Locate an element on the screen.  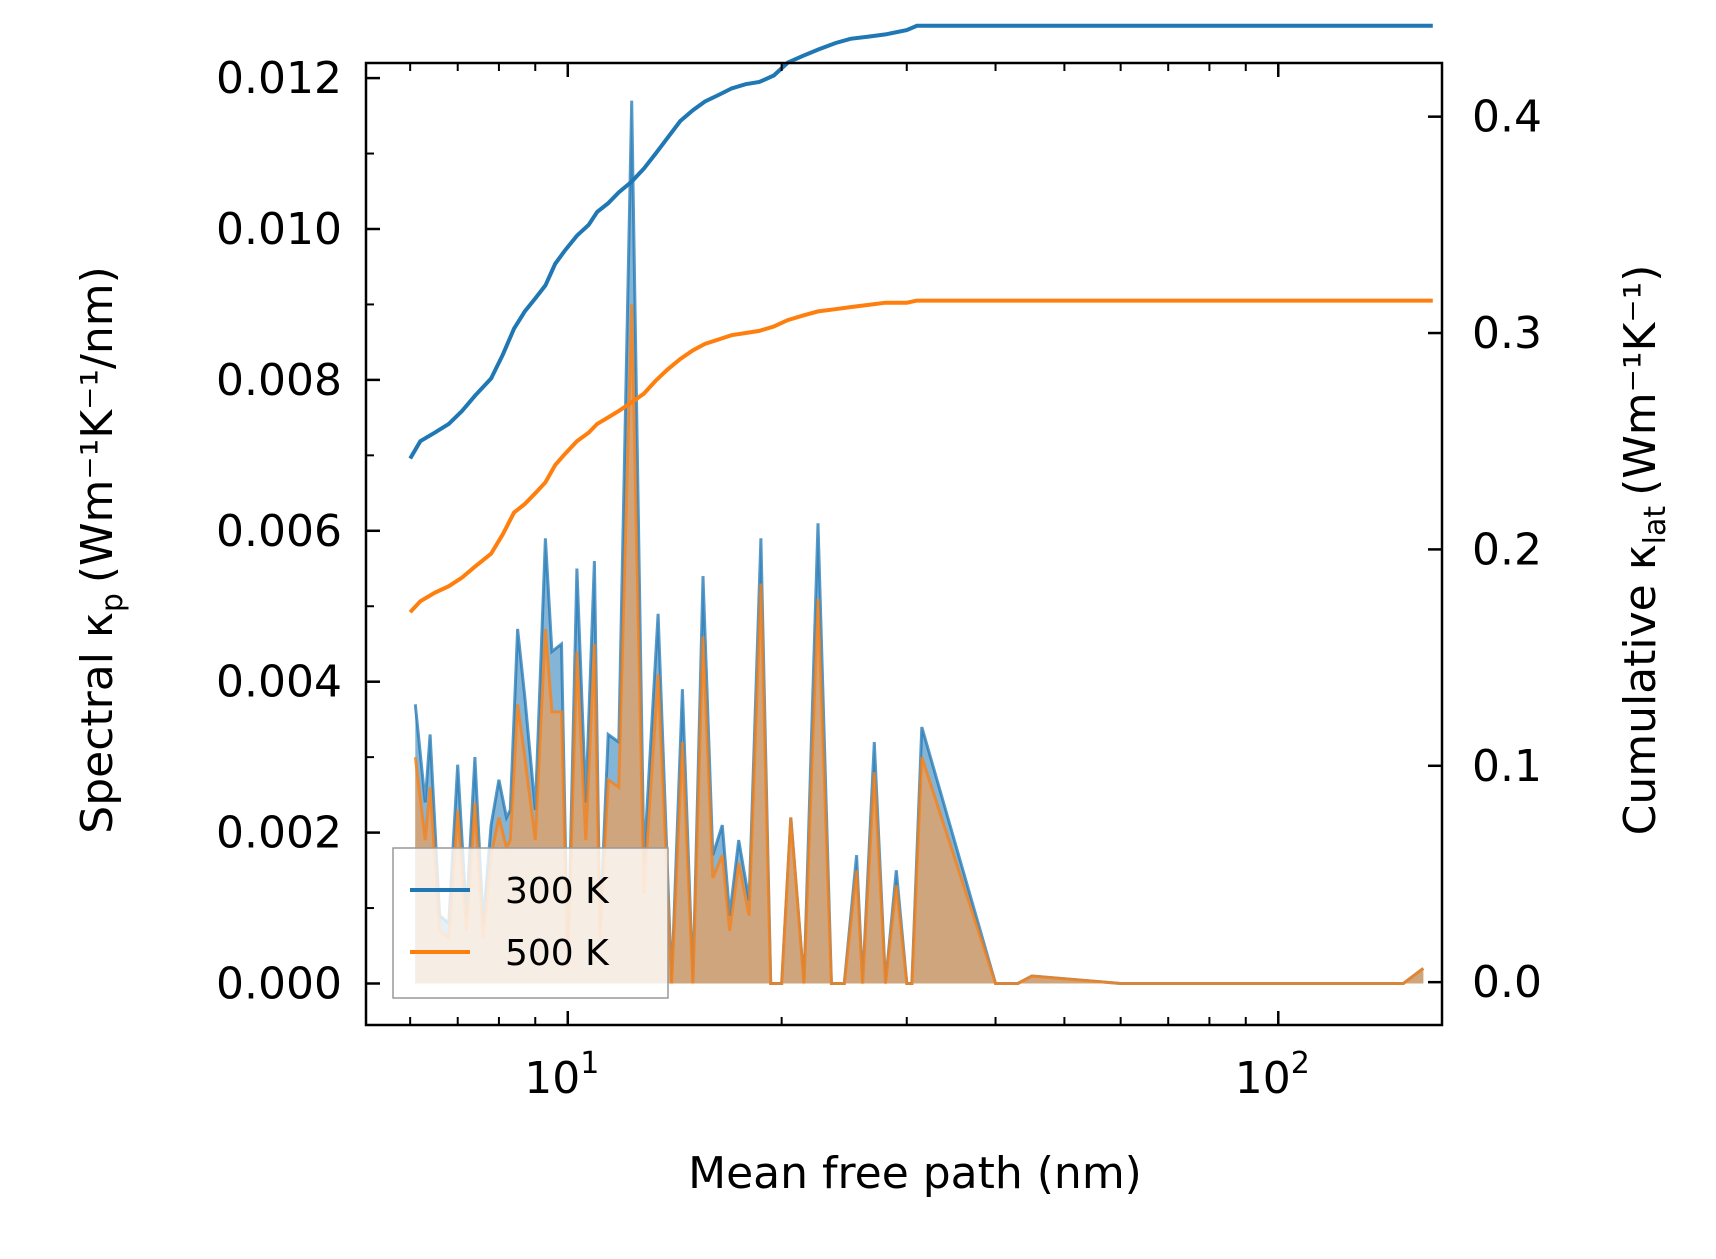
left-axis-title: Spectral κp(Wm⁻¹K⁻¹/nm) is located at coordinates (101, 549).